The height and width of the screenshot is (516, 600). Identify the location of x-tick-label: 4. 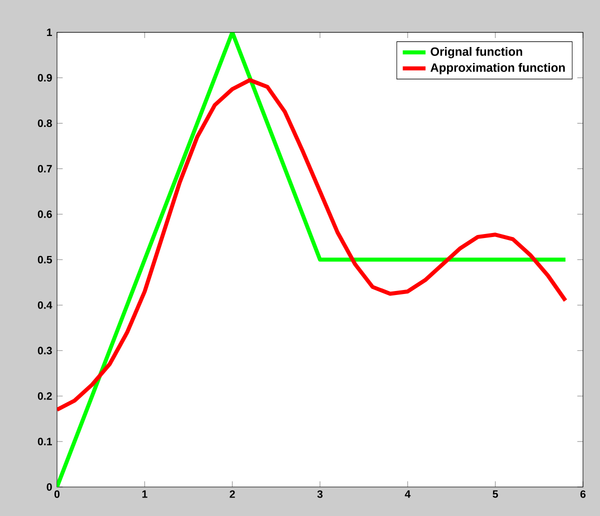
(407, 494).